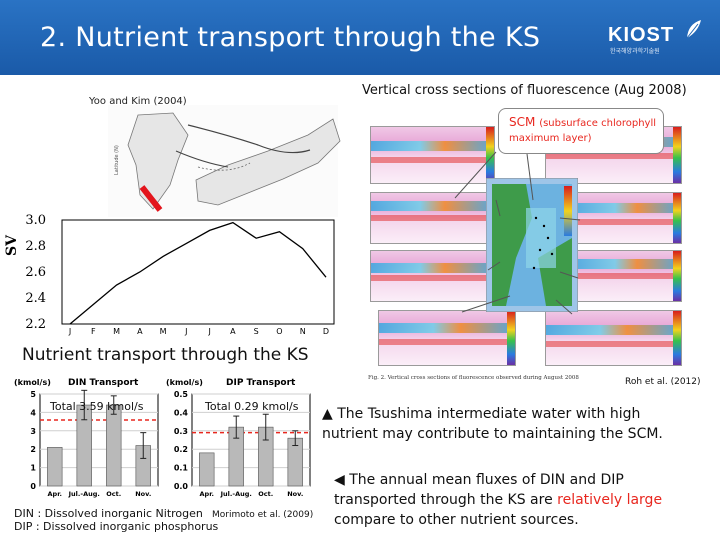 The width and height of the screenshot is (720, 540). Describe the element at coordinates (181, 431) in the screenshot. I see `dip-ytick-label: 0.3` at that location.